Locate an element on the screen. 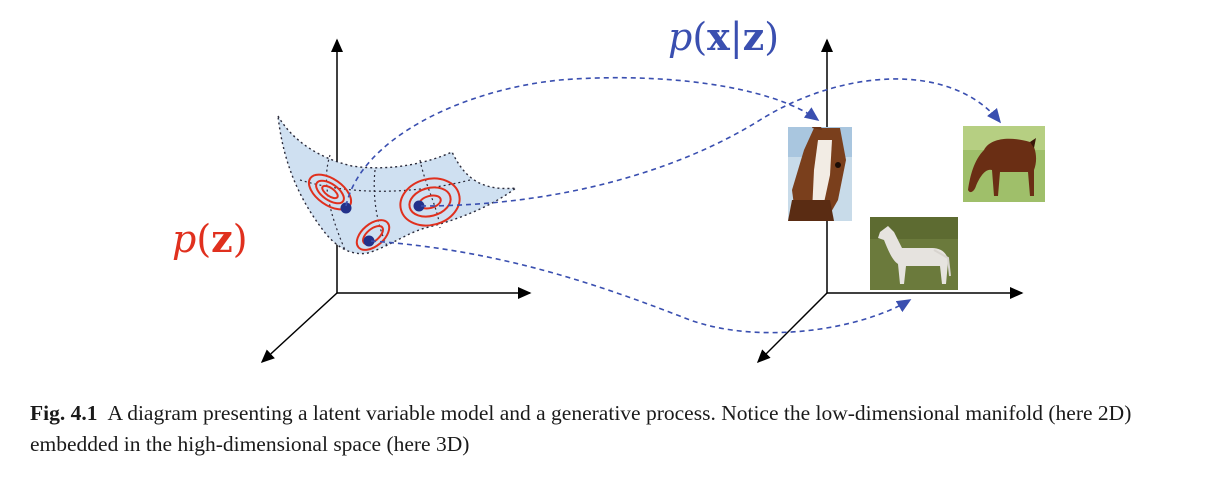 The image size is (1224, 488). brown-horse-head-image is located at coordinates (820, 174).